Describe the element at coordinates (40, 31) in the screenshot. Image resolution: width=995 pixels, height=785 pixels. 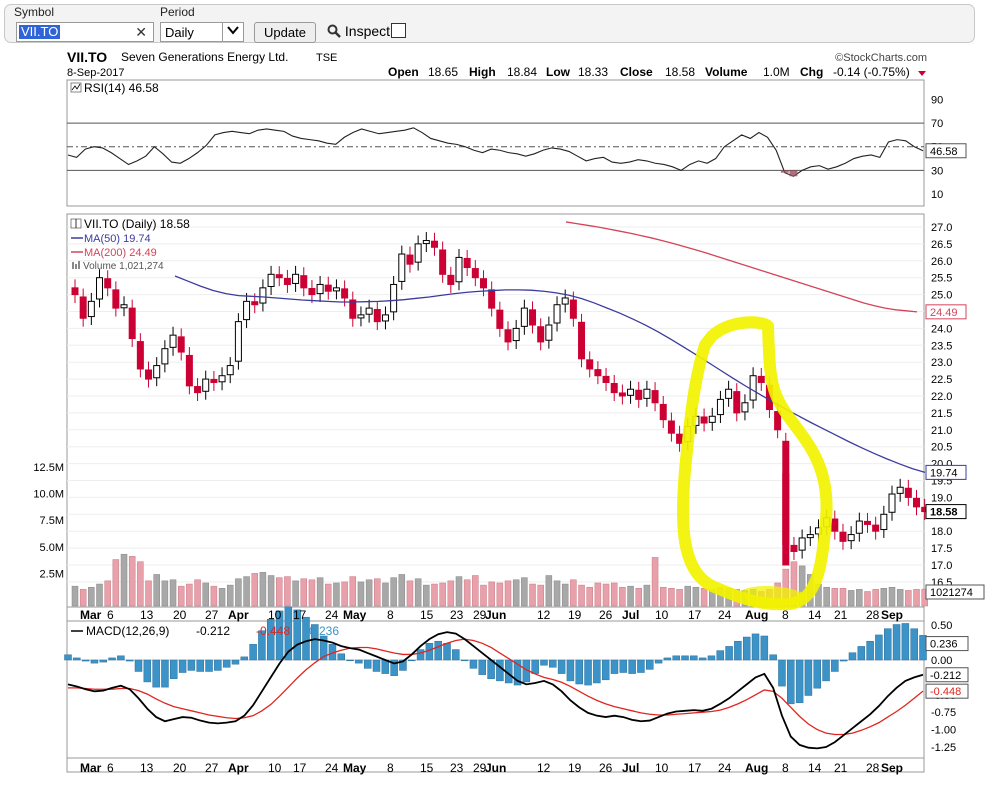
I see `symbol-input-value: VII.TO` at that location.